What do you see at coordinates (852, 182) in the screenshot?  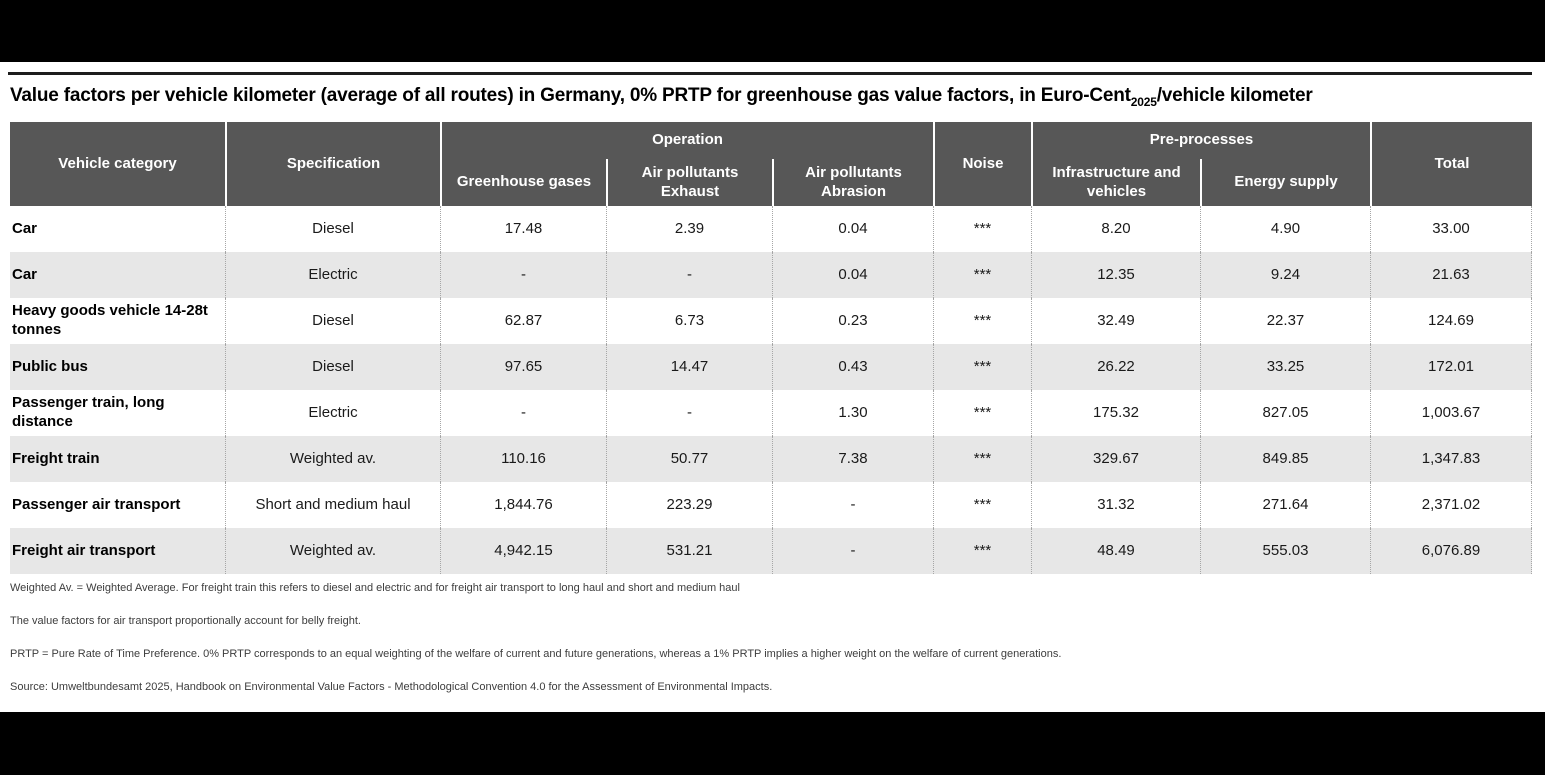 I see `col-header-air-pollutants-abrasion: Air pollutants Abrasion` at bounding box center [852, 182].